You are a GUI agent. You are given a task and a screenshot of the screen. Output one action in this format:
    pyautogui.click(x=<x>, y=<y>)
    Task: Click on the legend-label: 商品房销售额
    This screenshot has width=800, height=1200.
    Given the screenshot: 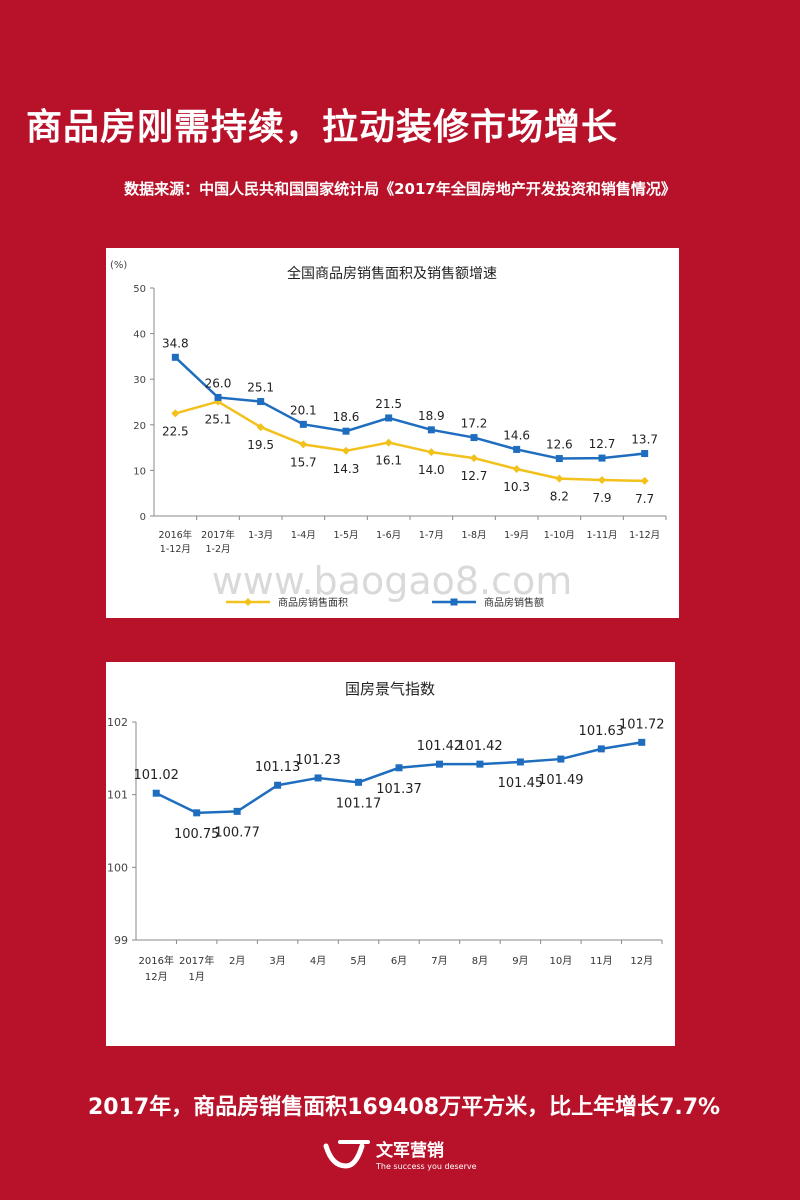 What is the action you would take?
    pyautogui.click(x=514, y=602)
    